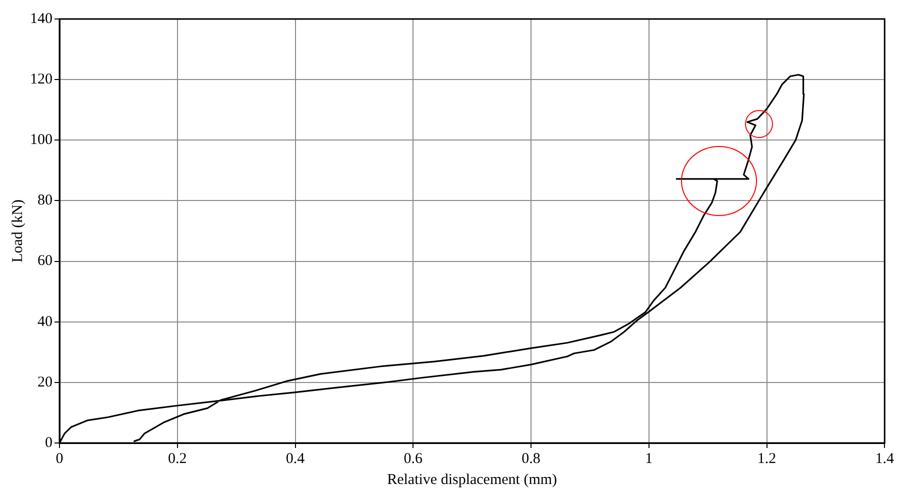 This screenshot has height=498, width=904. I want to click on x-tick-label: 0.4, so click(296, 458).